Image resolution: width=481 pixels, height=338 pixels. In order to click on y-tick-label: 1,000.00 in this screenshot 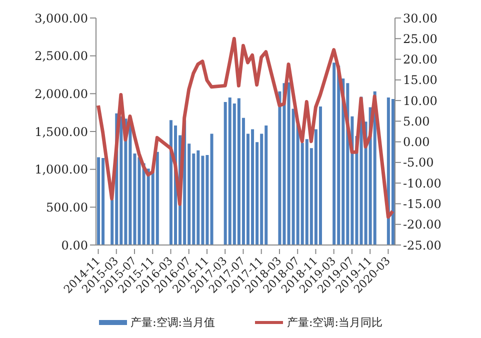, I will do `click(61, 169)`.